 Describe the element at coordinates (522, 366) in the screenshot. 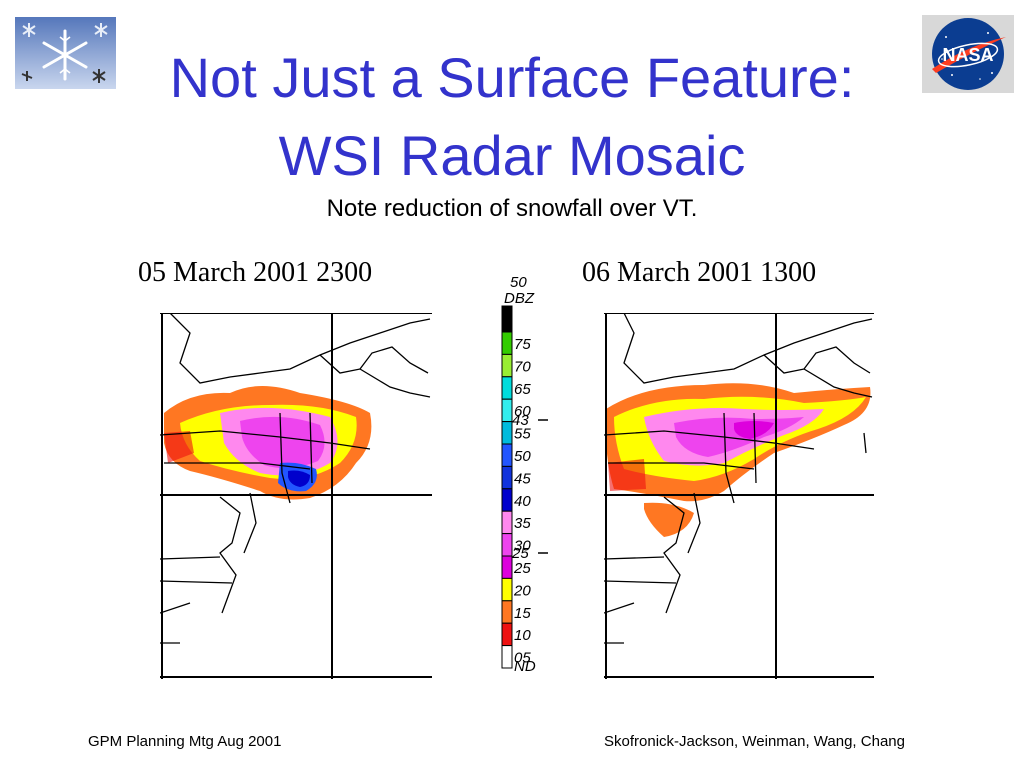

I see `legend-level-label: 70` at that location.